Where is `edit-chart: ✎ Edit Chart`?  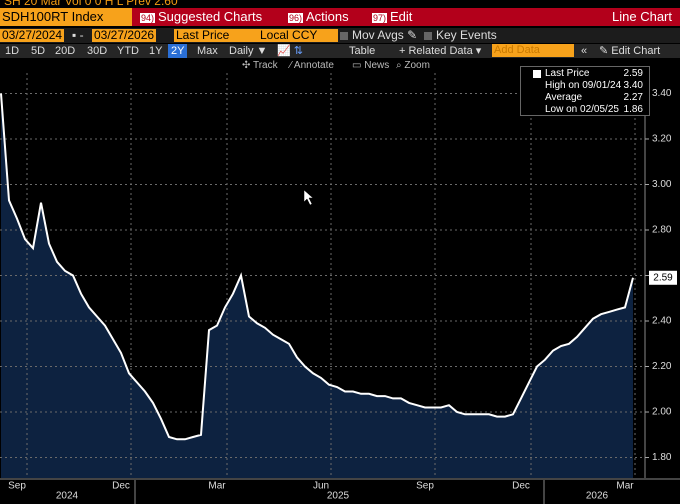 edit-chart: ✎ Edit Chart is located at coordinates (630, 51).